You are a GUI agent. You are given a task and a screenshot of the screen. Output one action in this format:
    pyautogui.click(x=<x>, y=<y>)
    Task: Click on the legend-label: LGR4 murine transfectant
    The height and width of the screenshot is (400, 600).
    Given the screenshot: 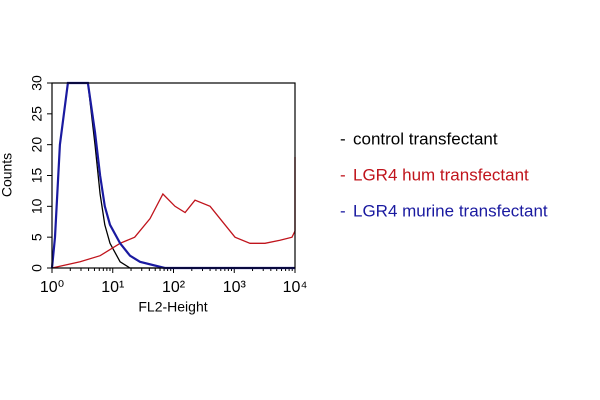 What is the action you would take?
    pyautogui.click(x=450, y=210)
    